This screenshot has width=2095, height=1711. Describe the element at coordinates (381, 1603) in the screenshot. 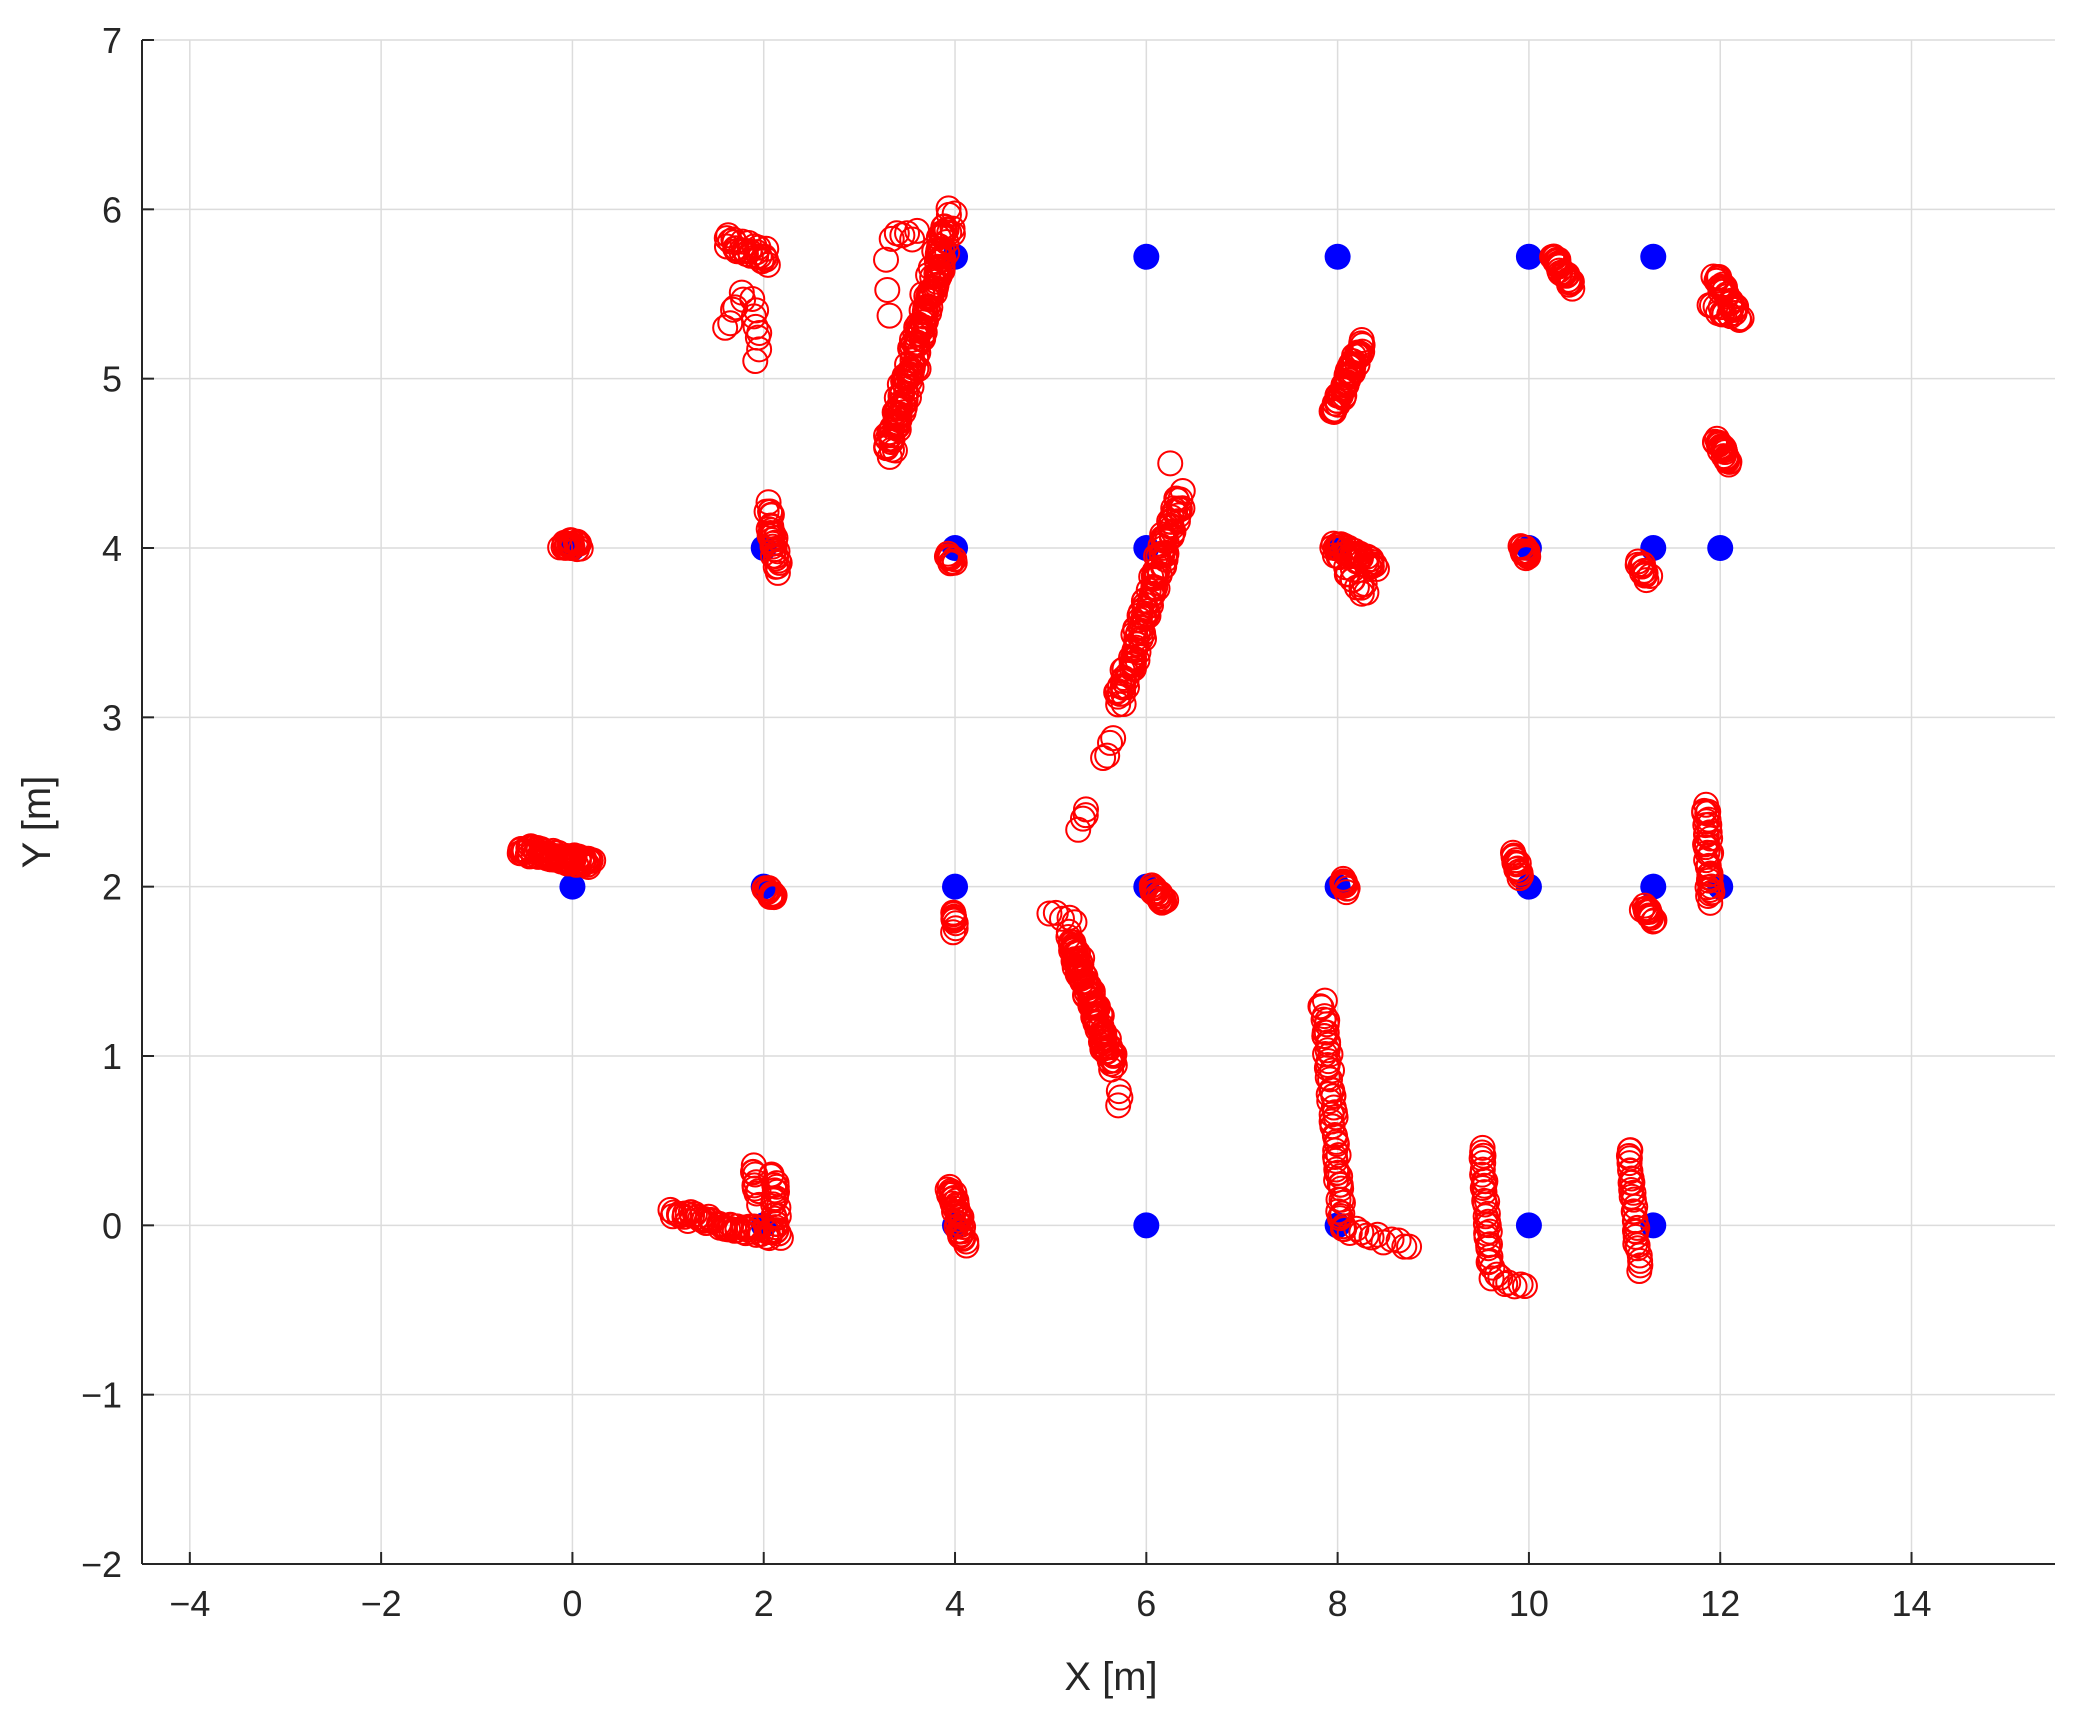

I see `x-tick-label: −2` at that location.